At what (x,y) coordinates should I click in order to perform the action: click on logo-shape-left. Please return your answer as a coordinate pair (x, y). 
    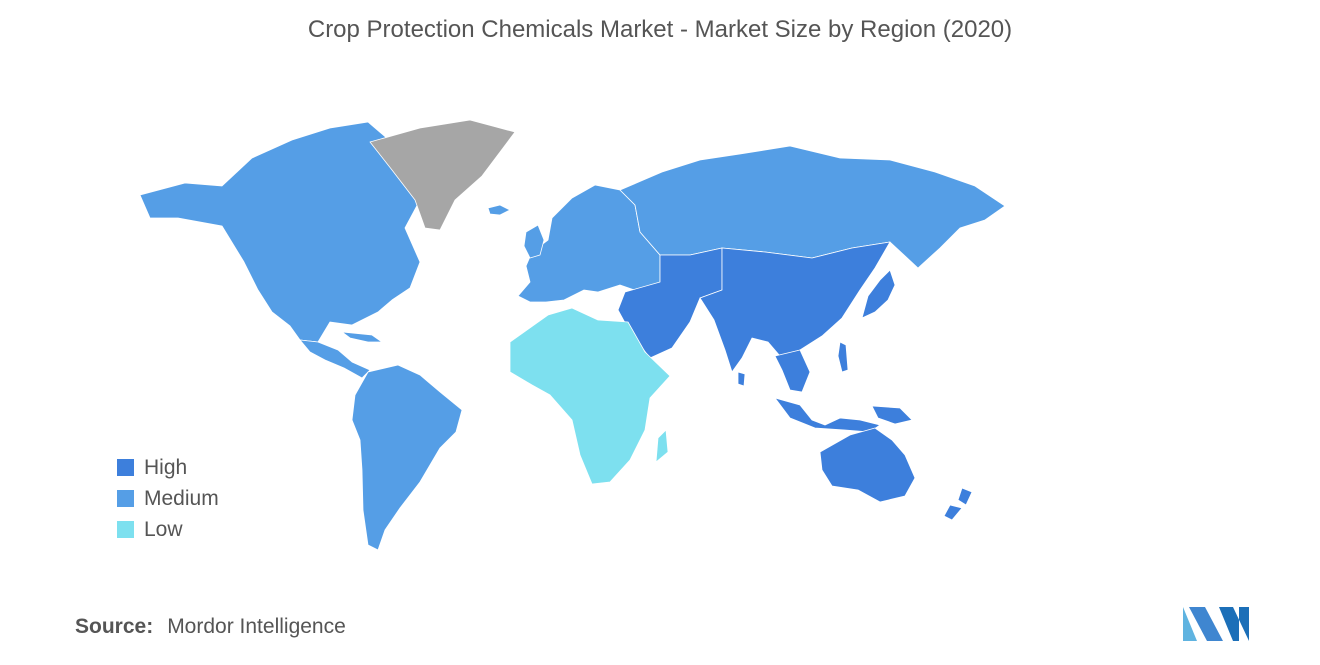
    Looking at the image, I should click on (1190, 624).